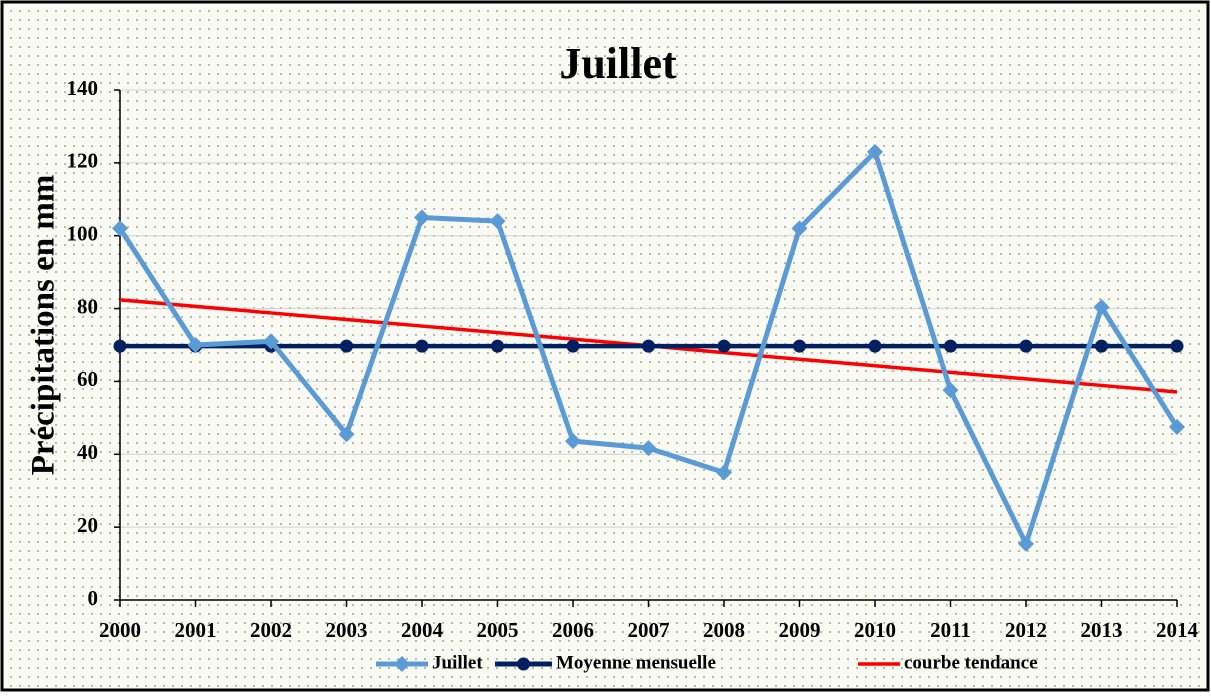 The width and height of the screenshot is (1211, 698). Describe the element at coordinates (800, 630) in the screenshot. I see `x-tick-label: 2009` at that location.